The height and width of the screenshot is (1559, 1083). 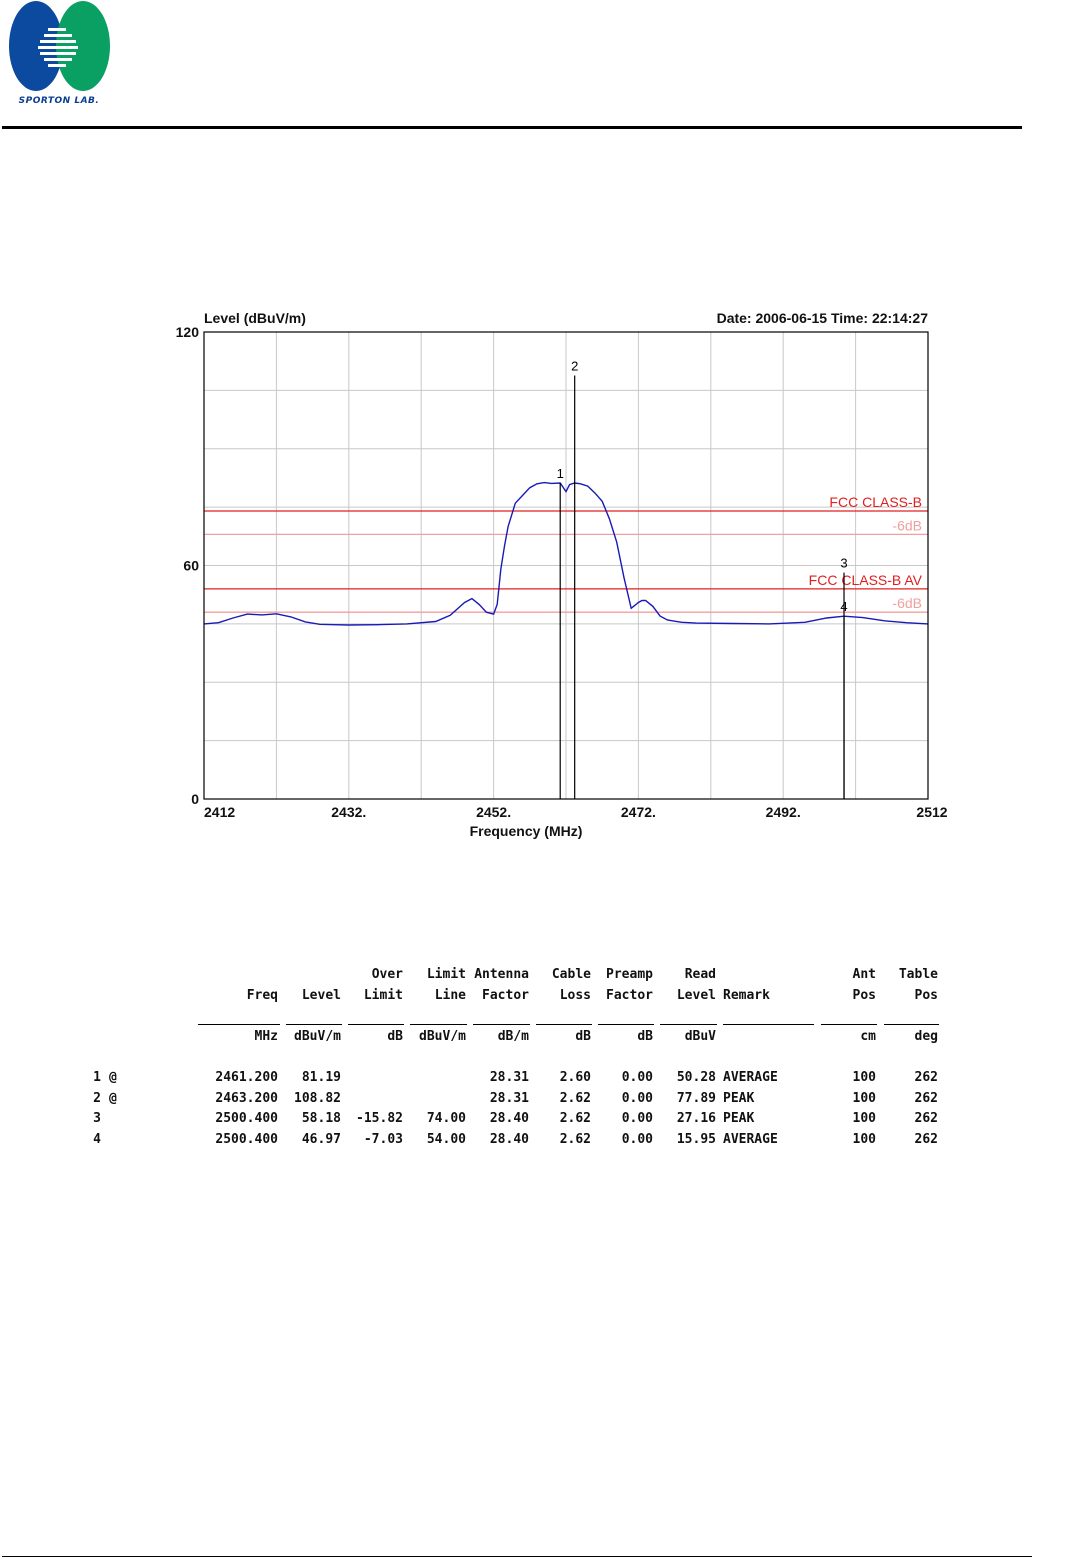 I want to click on limit-line-label: FCC CLASS-B AV, so click(x=866, y=580).